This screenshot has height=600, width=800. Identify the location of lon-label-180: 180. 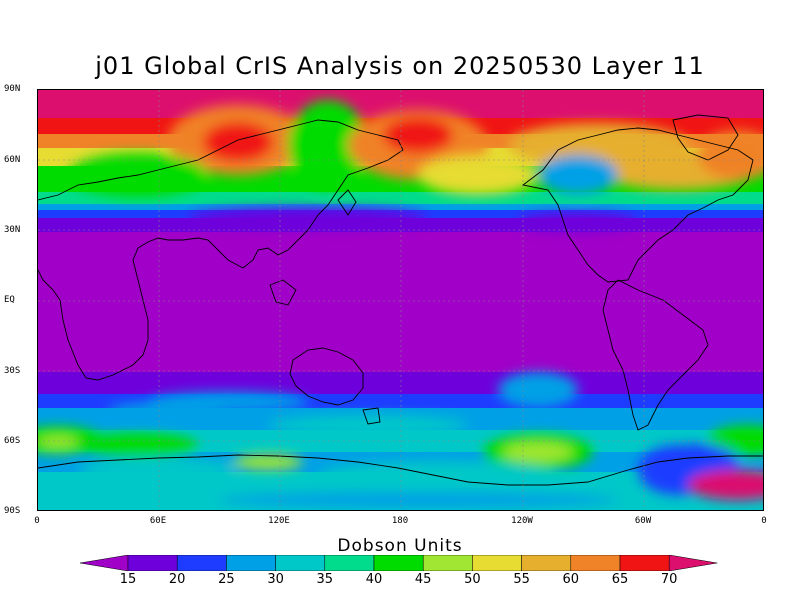
(400, 521).